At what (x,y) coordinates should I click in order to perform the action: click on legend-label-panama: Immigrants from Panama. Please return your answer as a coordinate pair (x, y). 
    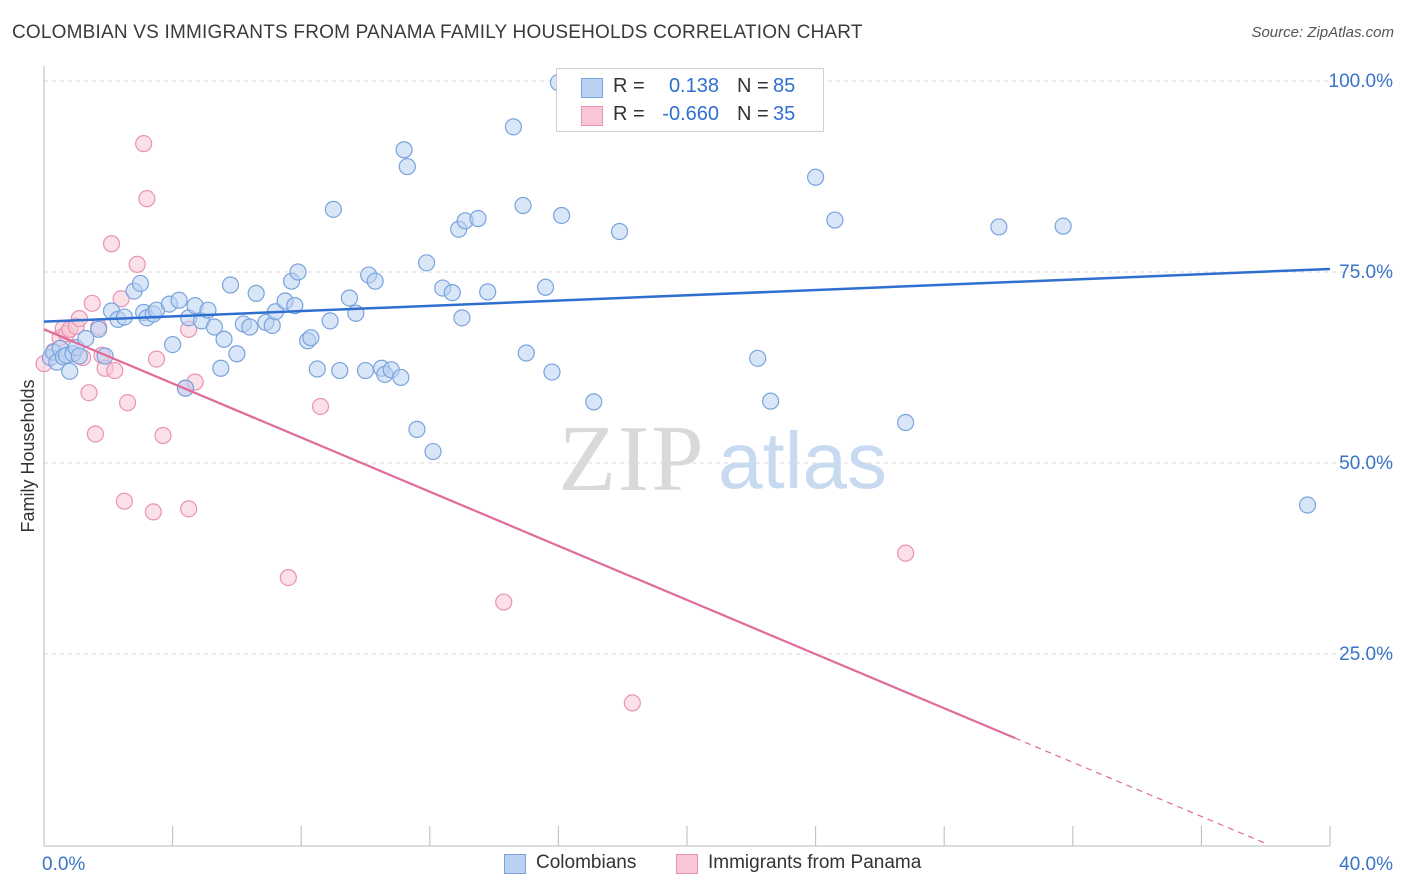
    Looking at the image, I should click on (815, 862).